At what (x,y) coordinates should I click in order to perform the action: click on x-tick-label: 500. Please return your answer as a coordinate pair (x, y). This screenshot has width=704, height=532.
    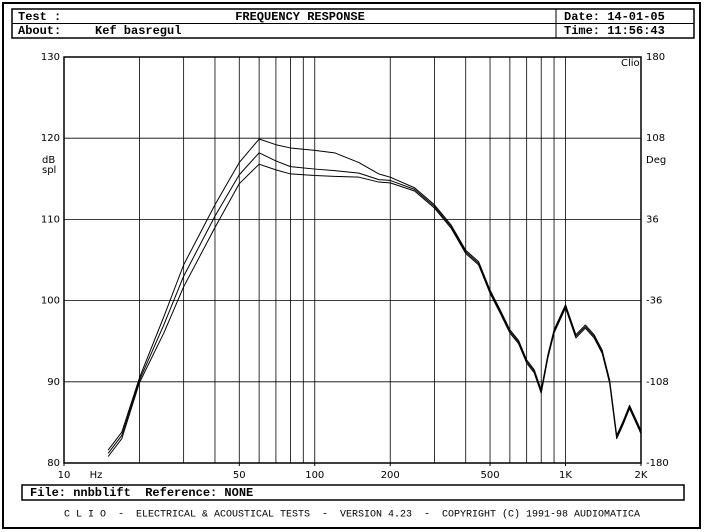
    Looking at the image, I should click on (489, 475).